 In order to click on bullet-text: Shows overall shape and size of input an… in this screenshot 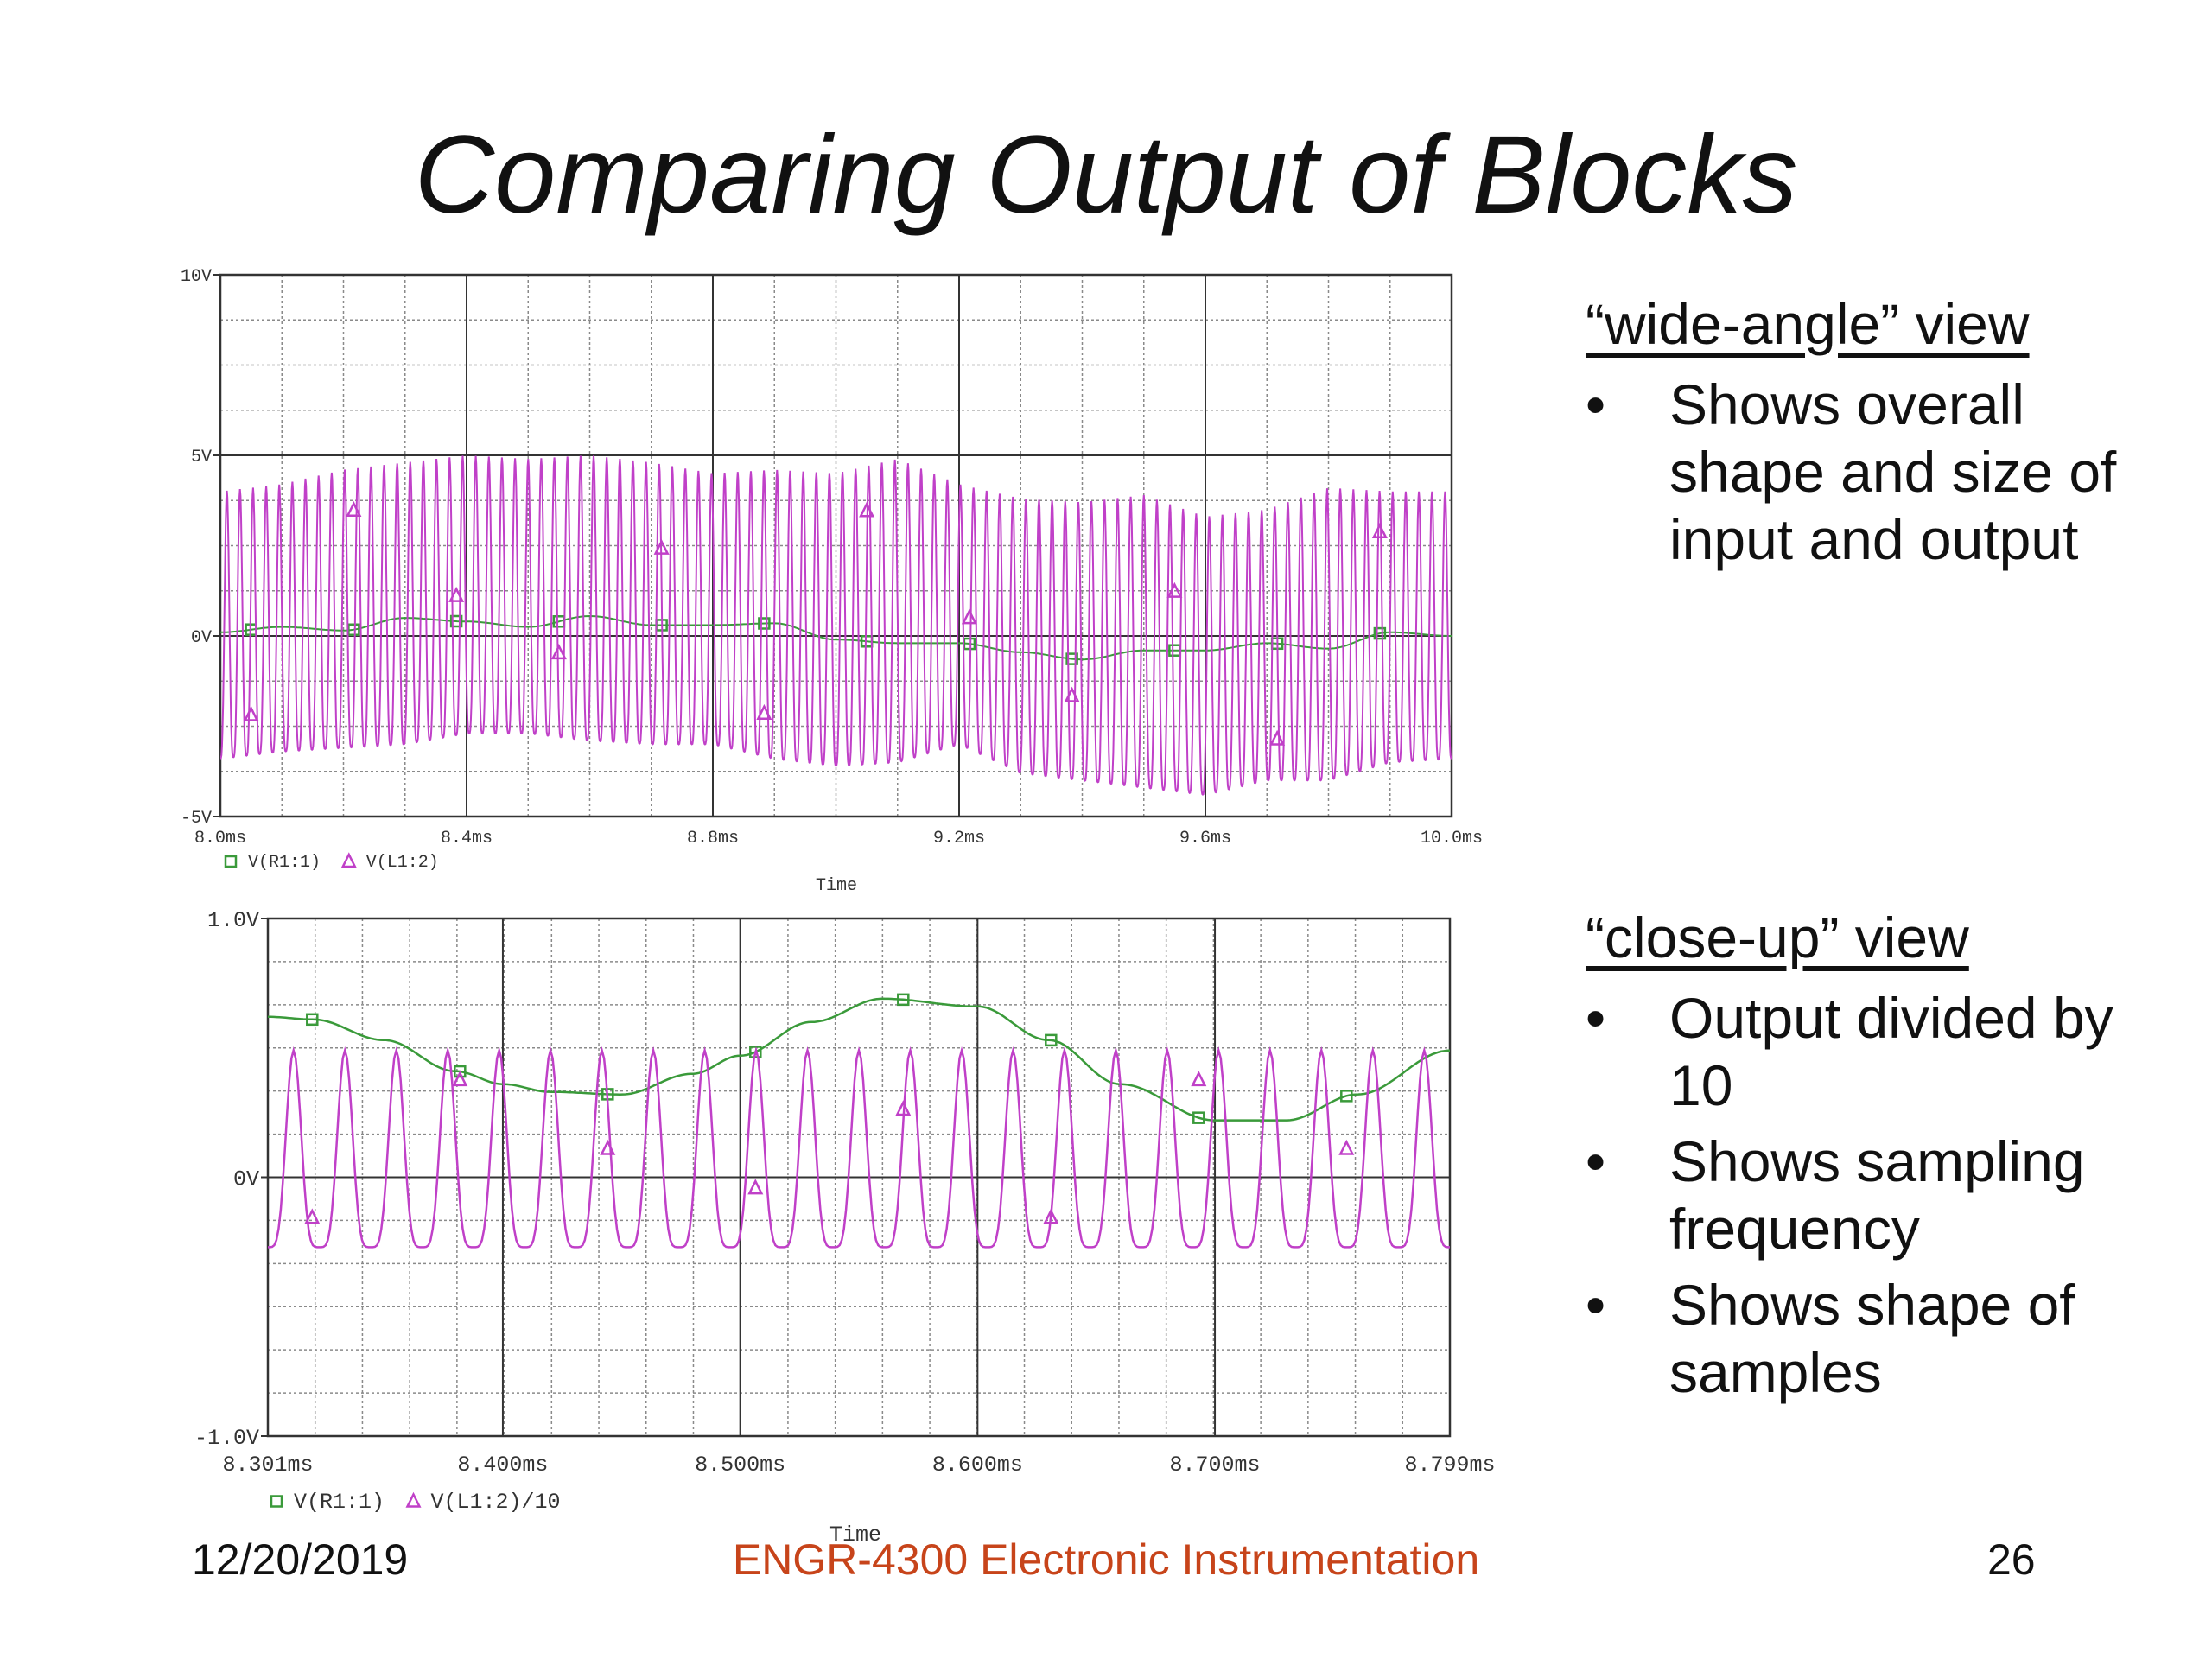, I will do `click(1893, 471)`.